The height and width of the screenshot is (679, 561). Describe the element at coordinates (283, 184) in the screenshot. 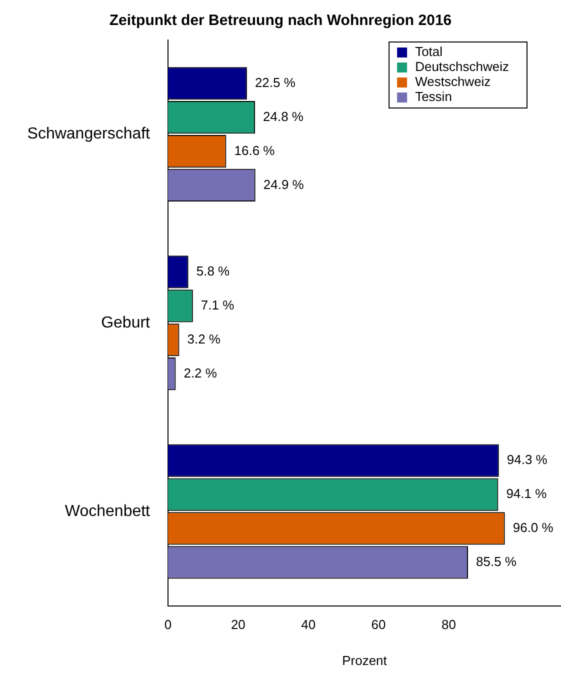

I see `data-label: 24.9 %` at that location.